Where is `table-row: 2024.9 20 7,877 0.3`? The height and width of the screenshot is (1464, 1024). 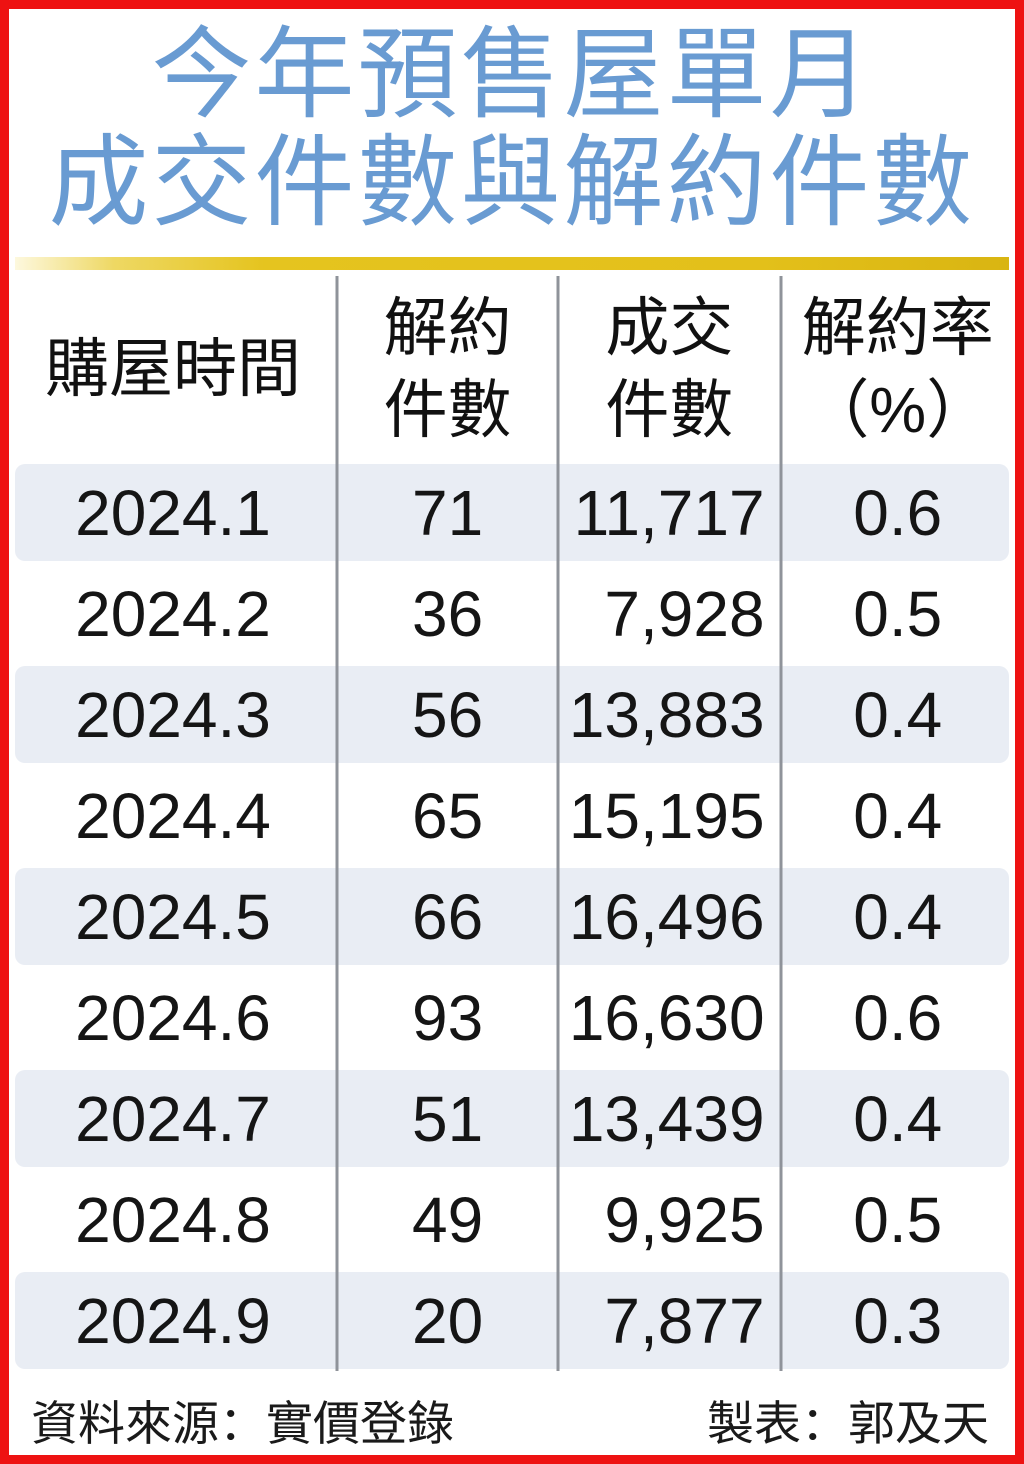 table-row: 2024.9 20 7,877 0.3 is located at coordinates (512, 1320).